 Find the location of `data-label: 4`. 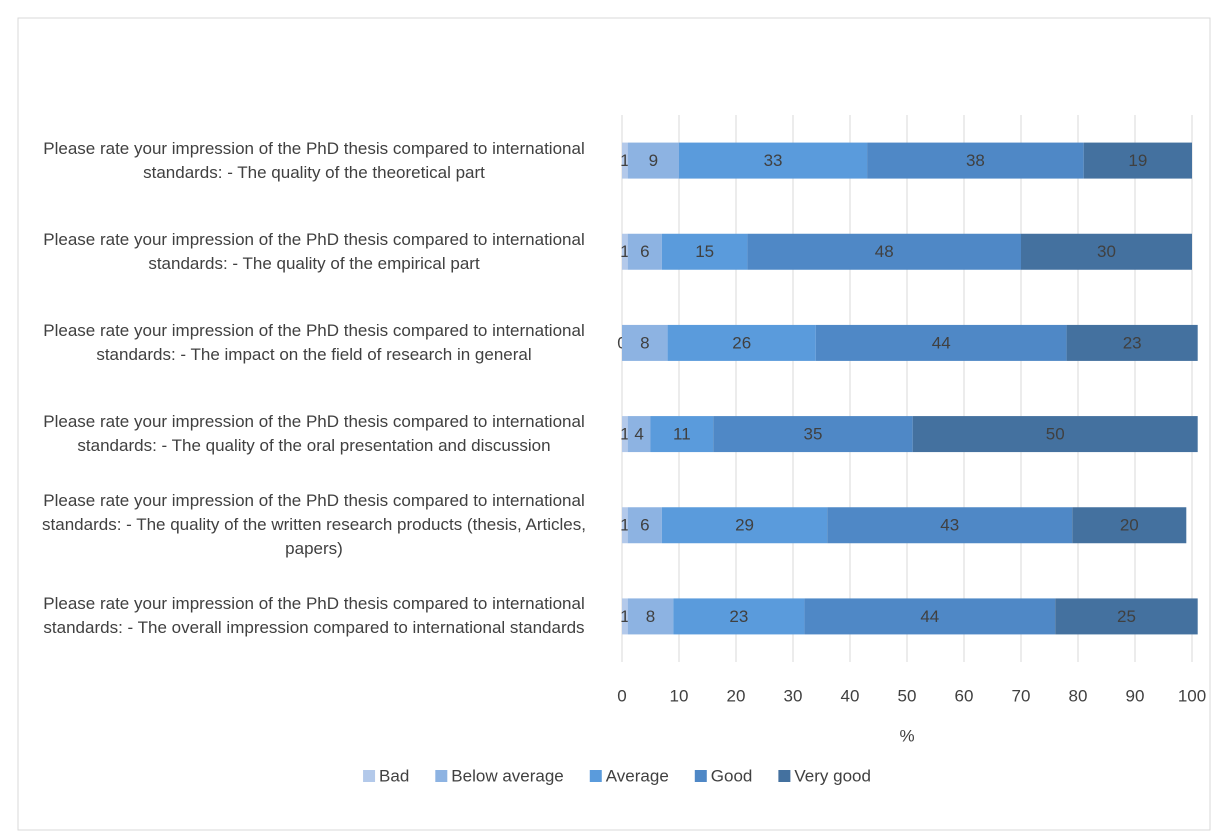

data-label: 4 is located at coordinates (638, 434).